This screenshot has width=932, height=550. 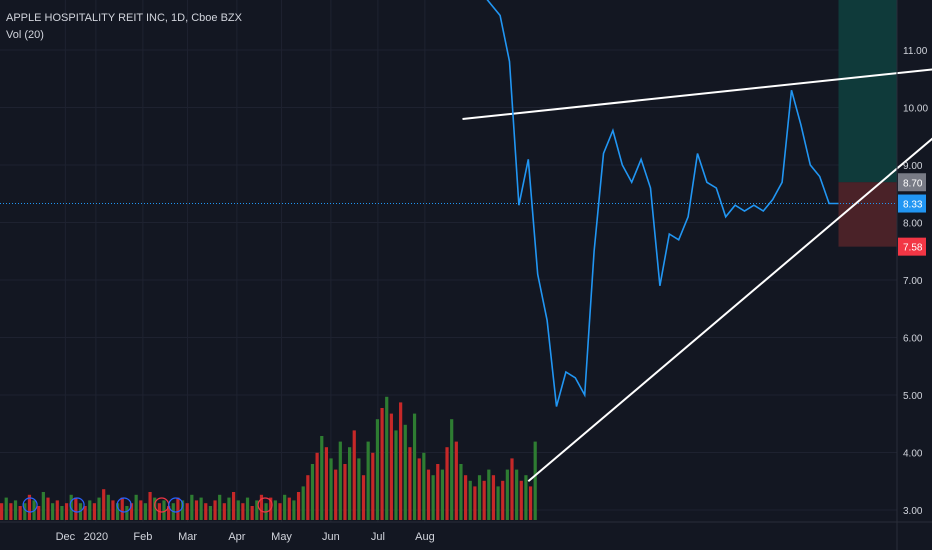 I want to click on target-price-label-bg, so click(x=912, y=182).